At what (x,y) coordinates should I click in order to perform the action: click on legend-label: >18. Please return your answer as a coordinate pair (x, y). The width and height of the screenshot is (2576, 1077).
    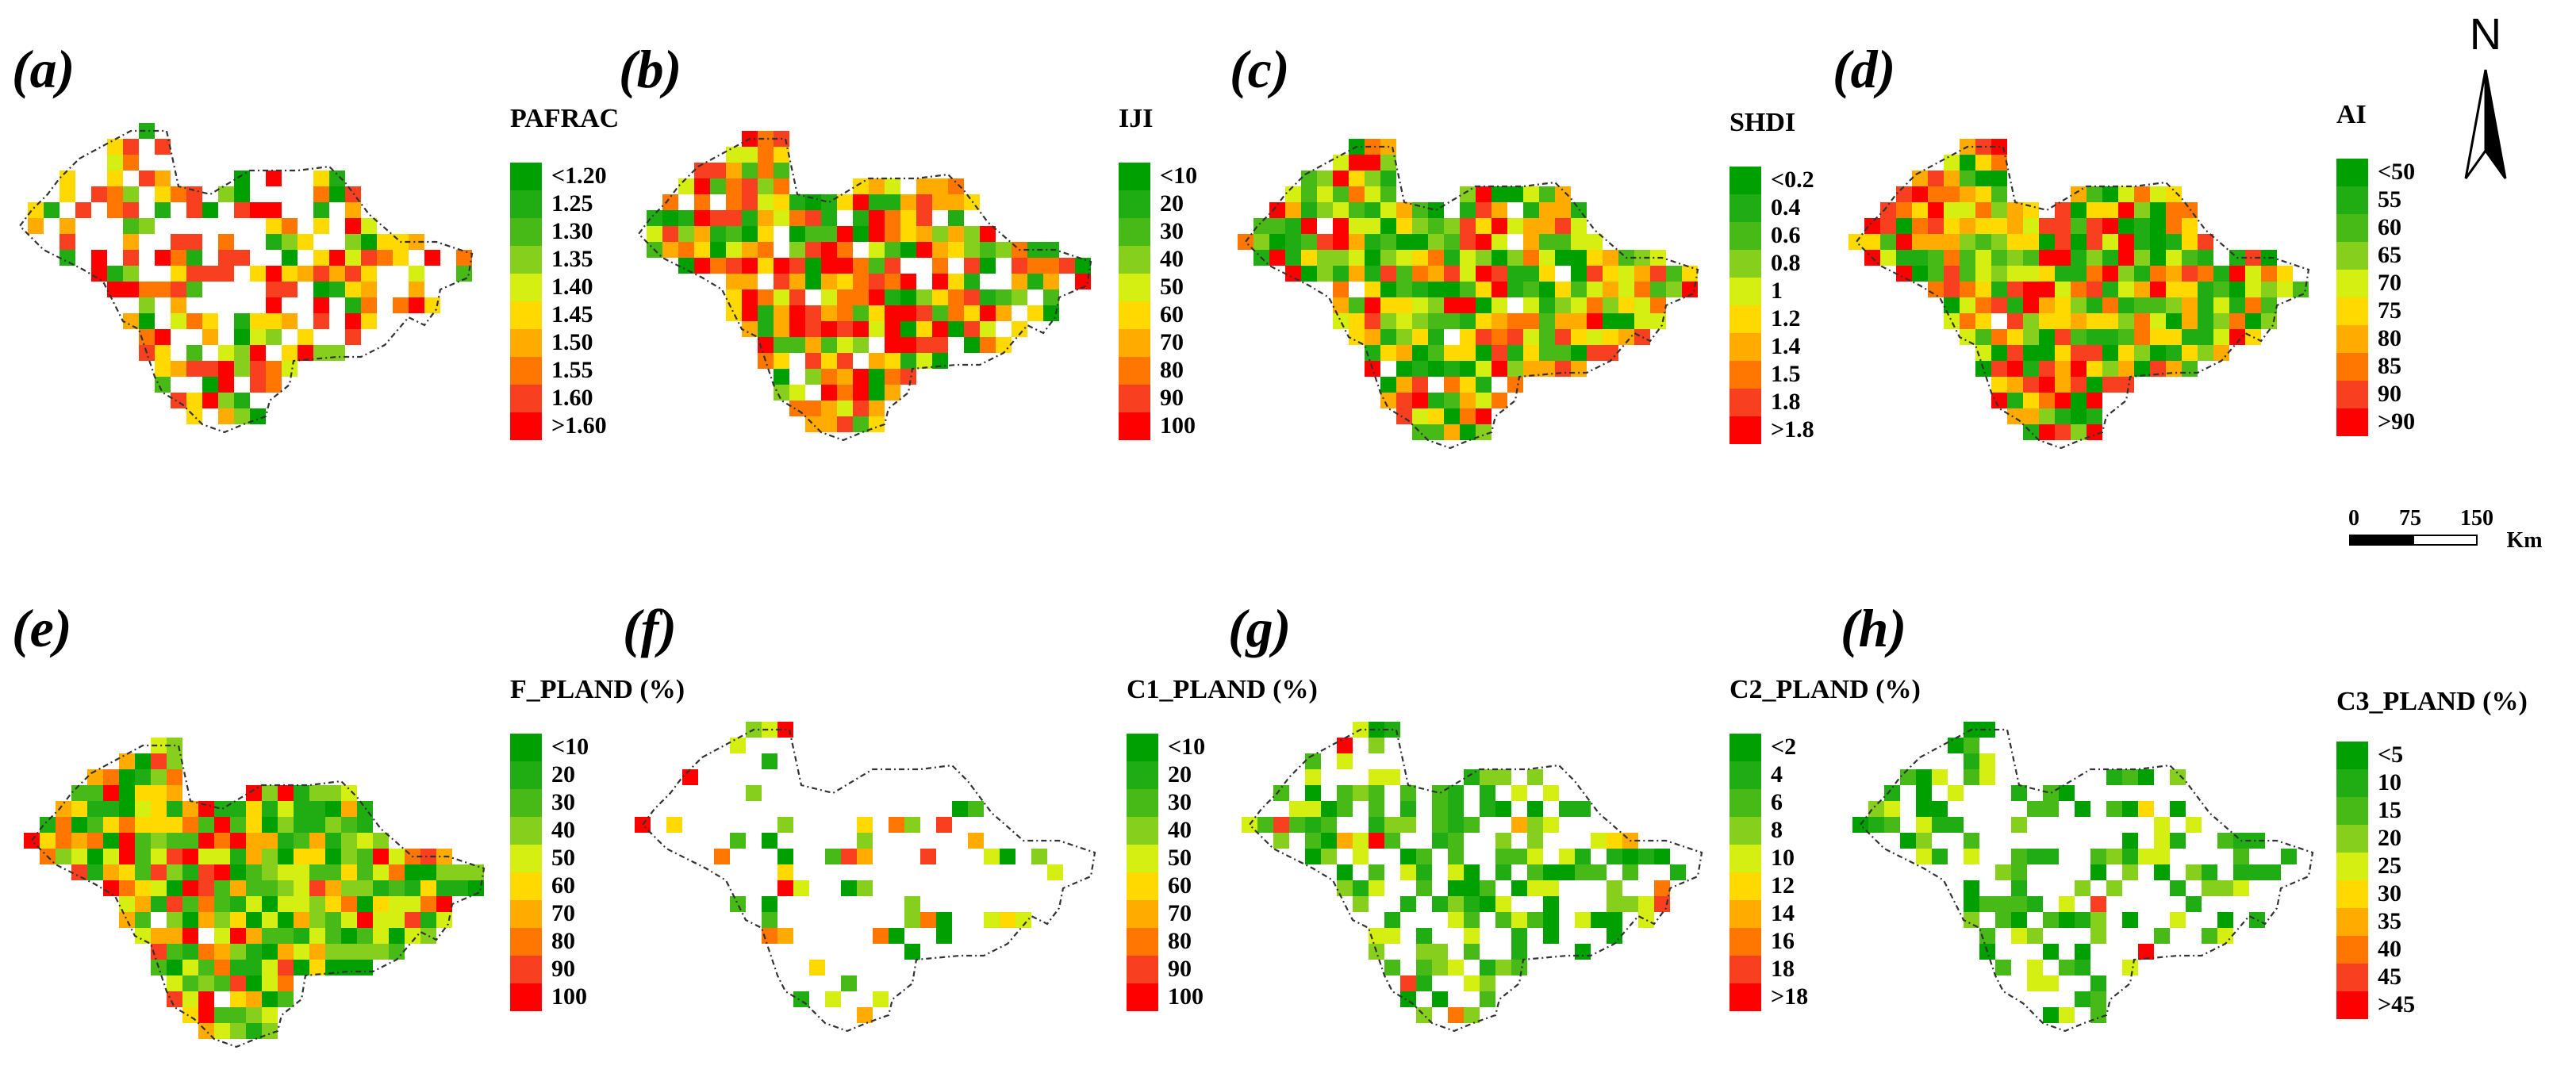
    Looking at the image, I should click on (1789, 996).